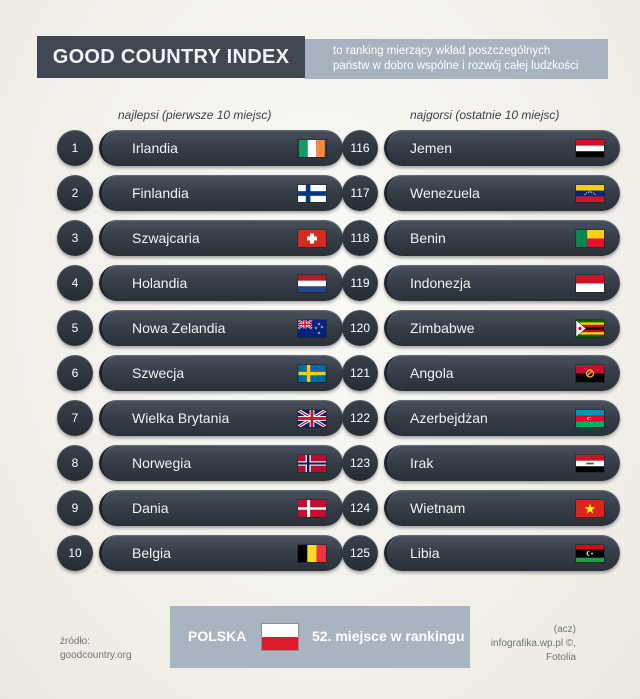 Image resolution: width=640 pixels, height=699 pixels. I want to click on ireland-flag-icon, so click(312, 148).